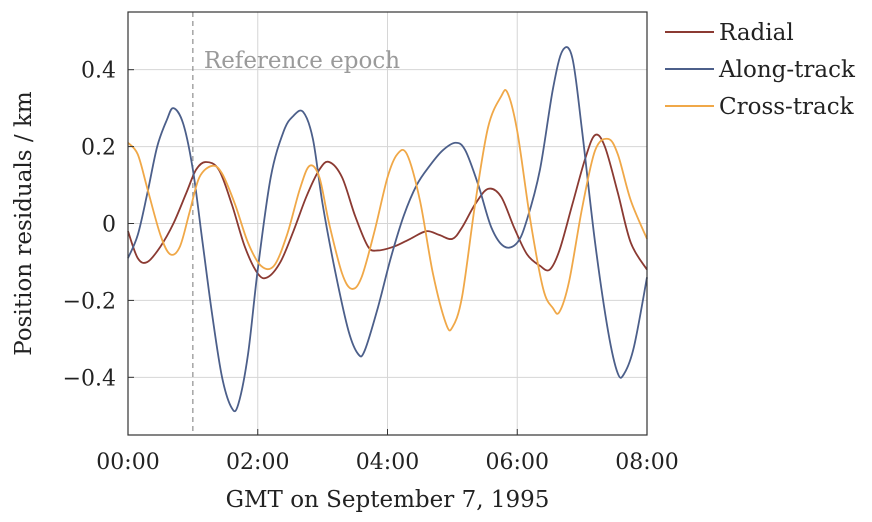 Image resolution: width=872 pixels, height=522 pixels. I want to click on legend-label-radial: Radial, so click(756, 33).